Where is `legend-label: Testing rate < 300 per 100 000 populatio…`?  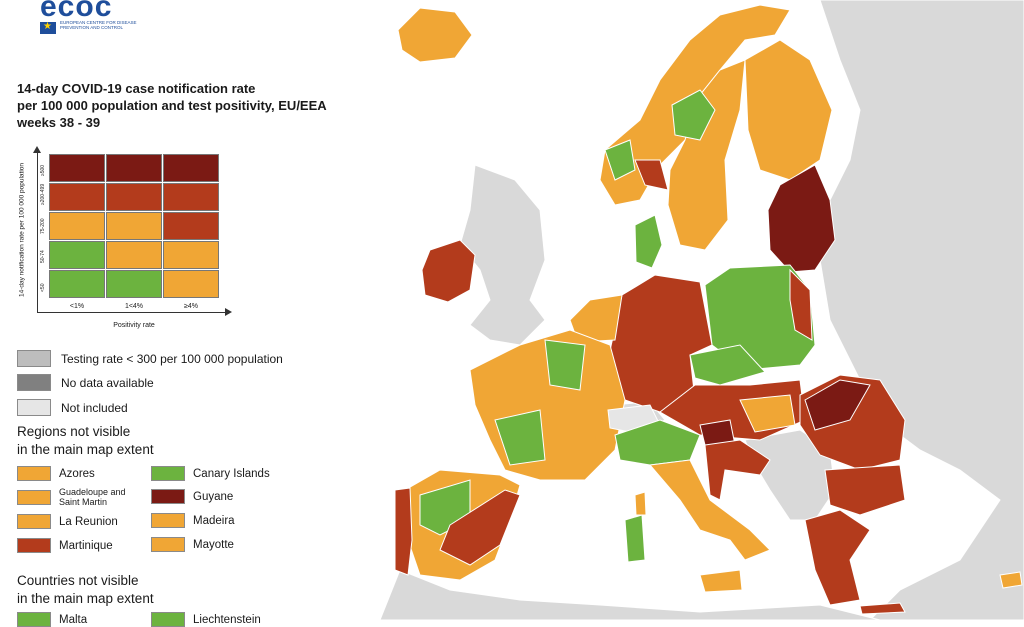
legend-label: Testing rate < 300 per 100 000 populatio… is located at coordinates (172, 358).